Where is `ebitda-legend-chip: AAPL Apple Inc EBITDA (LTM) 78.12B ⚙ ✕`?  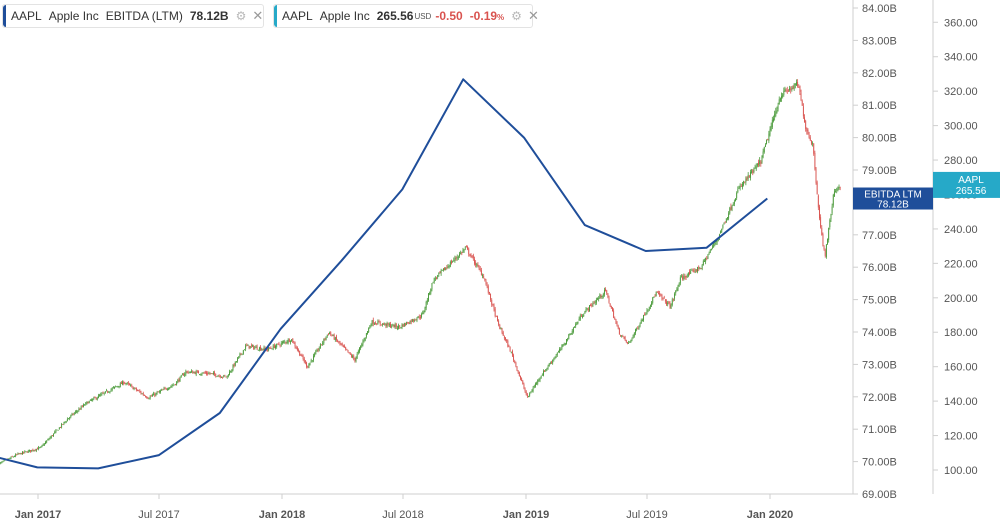
ebitda-legend-chip: AAPL Apple Inc EBITDA (LTM) 78.12B ⚙ ✕ is located at coordinates (133, 16).